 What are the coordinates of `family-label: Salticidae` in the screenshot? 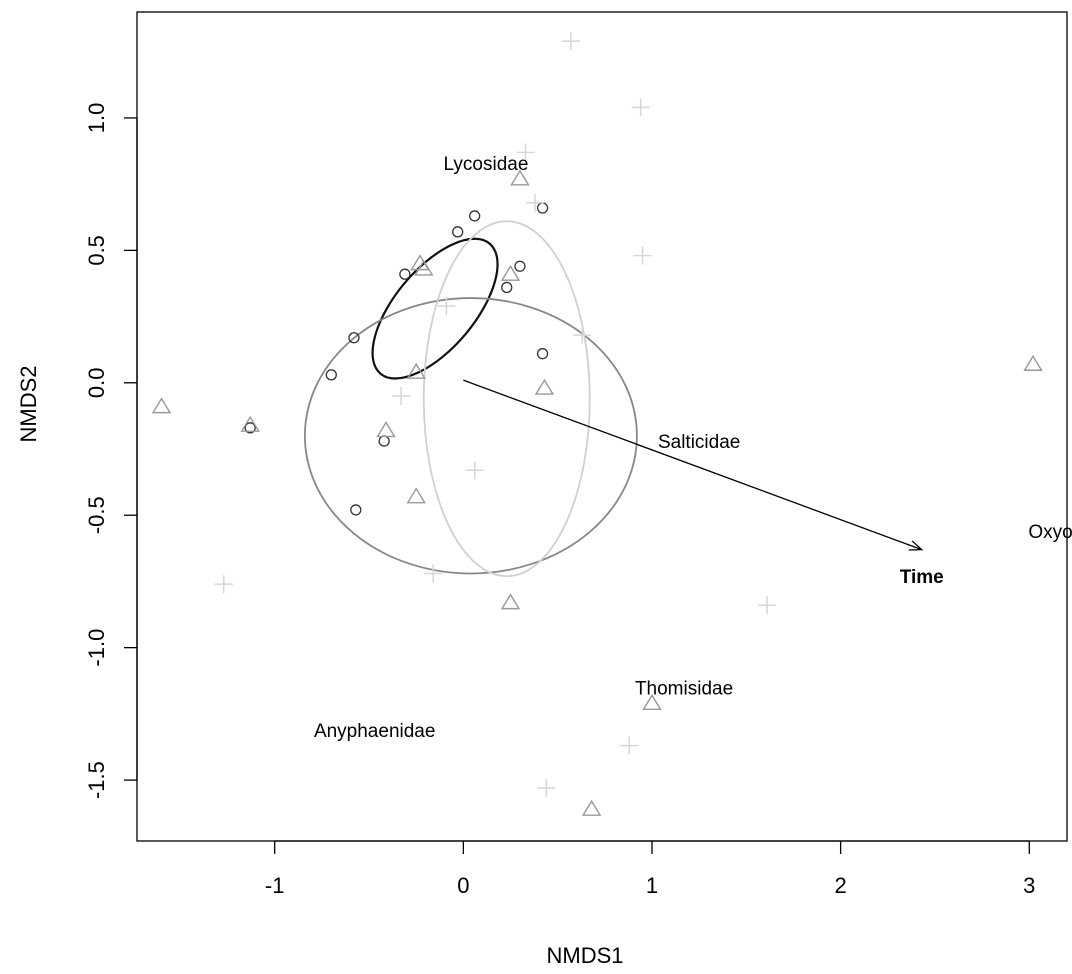 It's located at (699, 442).